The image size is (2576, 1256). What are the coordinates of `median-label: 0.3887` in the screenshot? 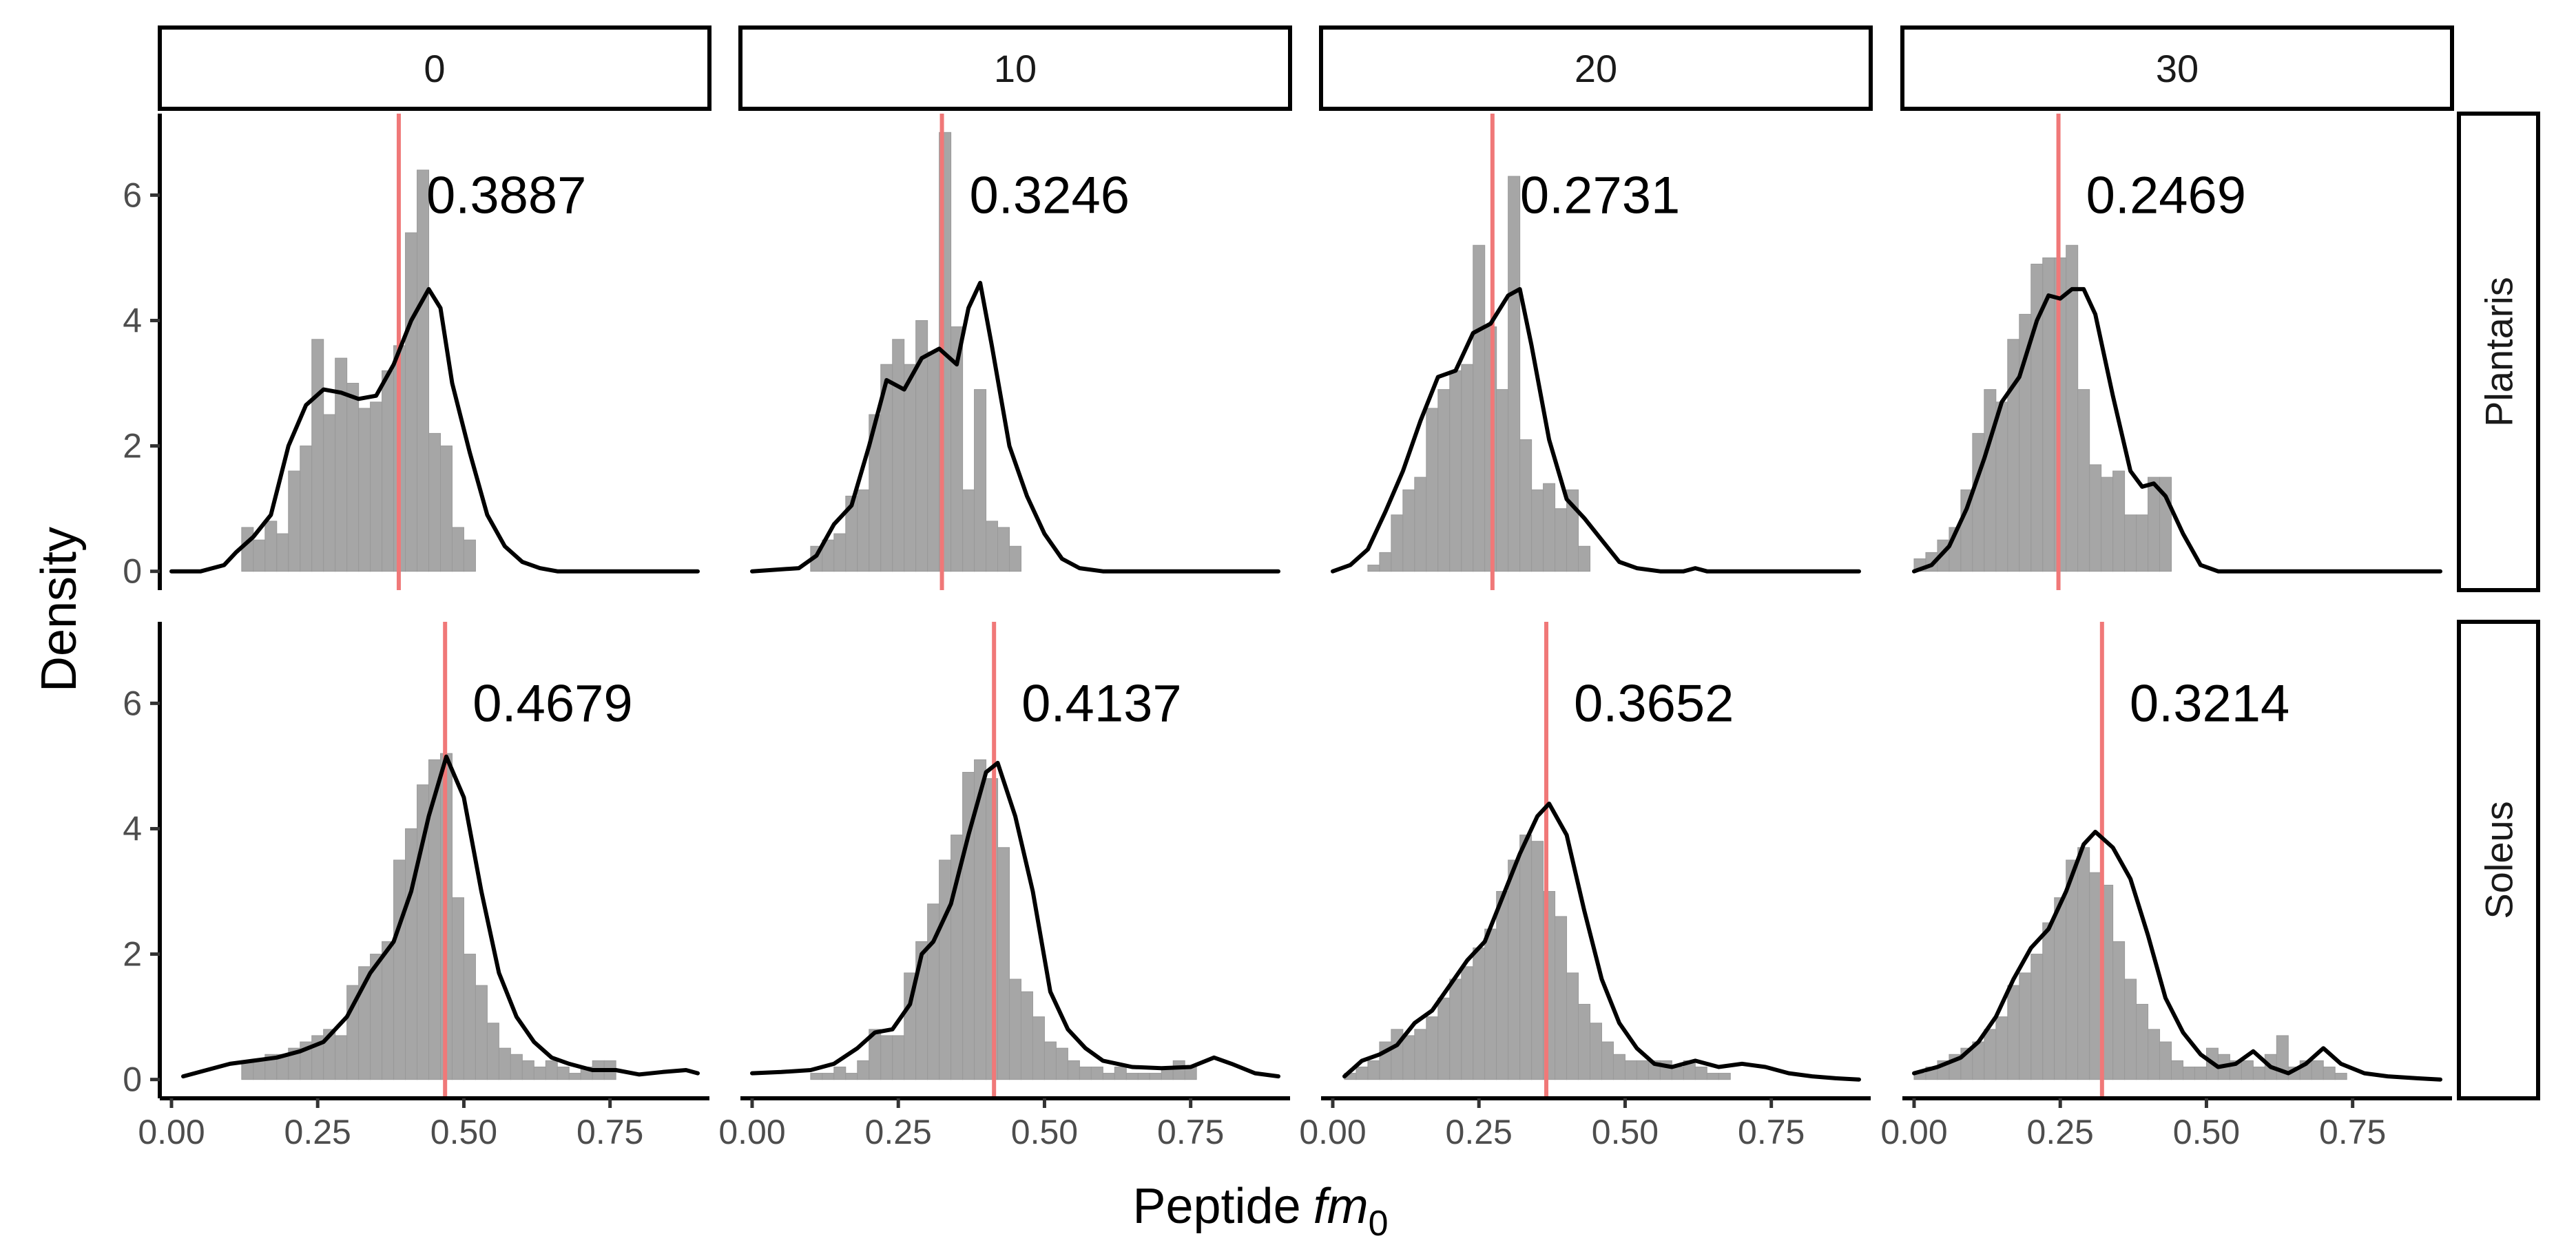 It's located at (506, 195).